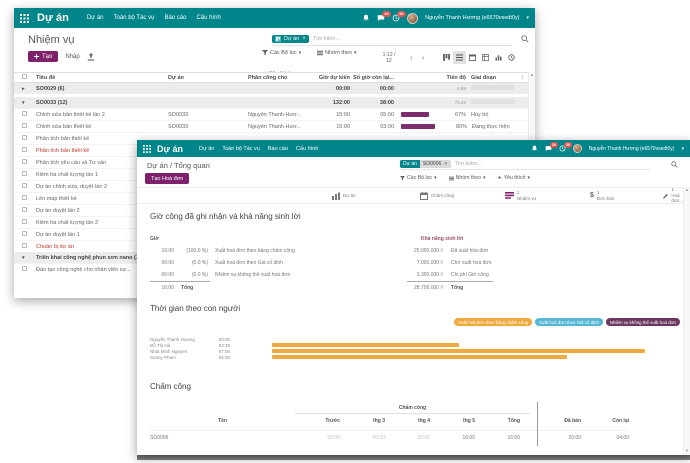 The width and height of the screenshot is (690, 463). What do you see at coordinates (602, 195) in the screenshot?
I see `stat-button-sales: $ 1 Đơn bán` at bounding box center [602, 195].